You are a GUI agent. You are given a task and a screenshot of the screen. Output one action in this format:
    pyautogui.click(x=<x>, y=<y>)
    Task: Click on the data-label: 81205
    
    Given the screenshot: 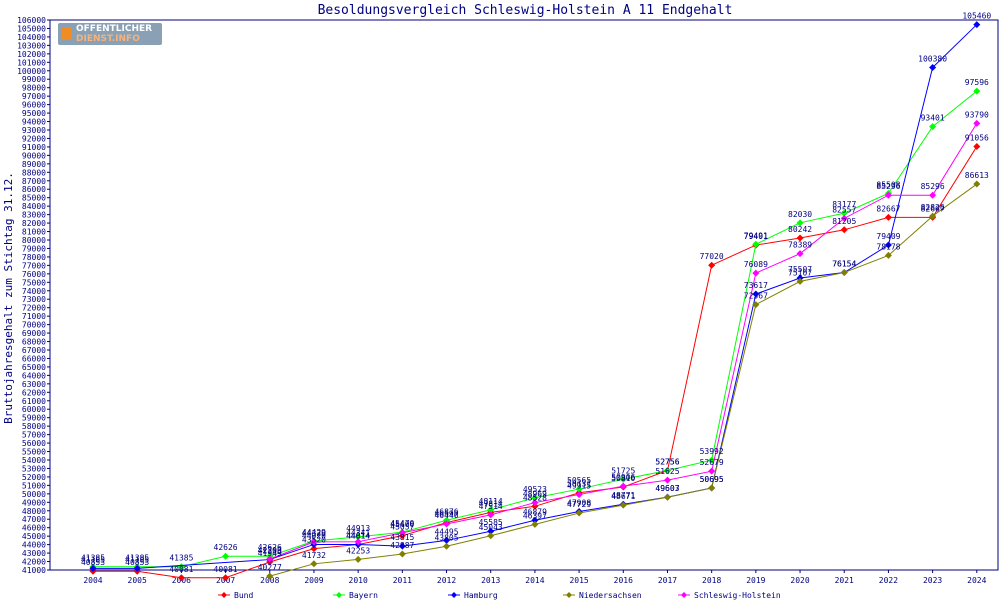 What is the action you would take?
    pyautogui.click(x=844, y=221)
    